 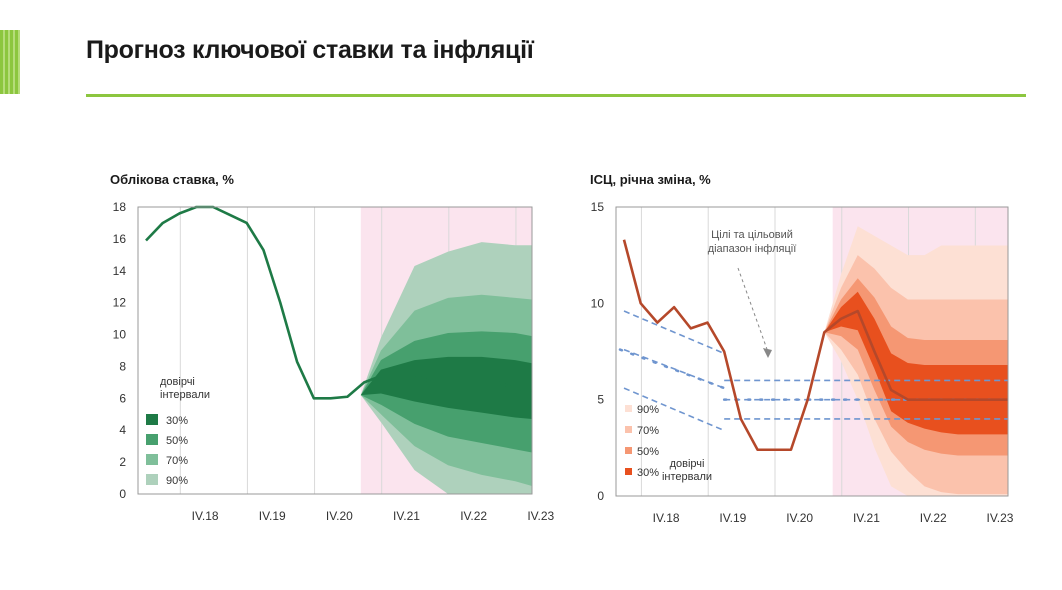 I want to click on y-tick-label: 5, so click(x=600, y=400).